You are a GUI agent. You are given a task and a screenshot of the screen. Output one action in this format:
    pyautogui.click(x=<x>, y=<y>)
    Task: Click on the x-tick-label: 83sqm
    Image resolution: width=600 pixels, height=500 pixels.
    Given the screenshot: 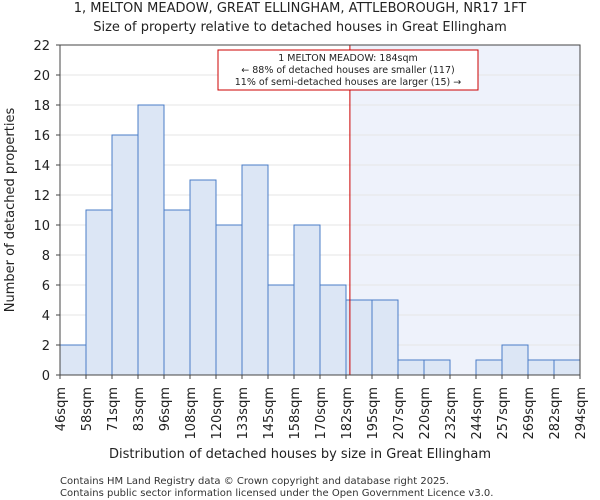 What is the action you would take?
    pyautogui.click(x=139, y=409)
    